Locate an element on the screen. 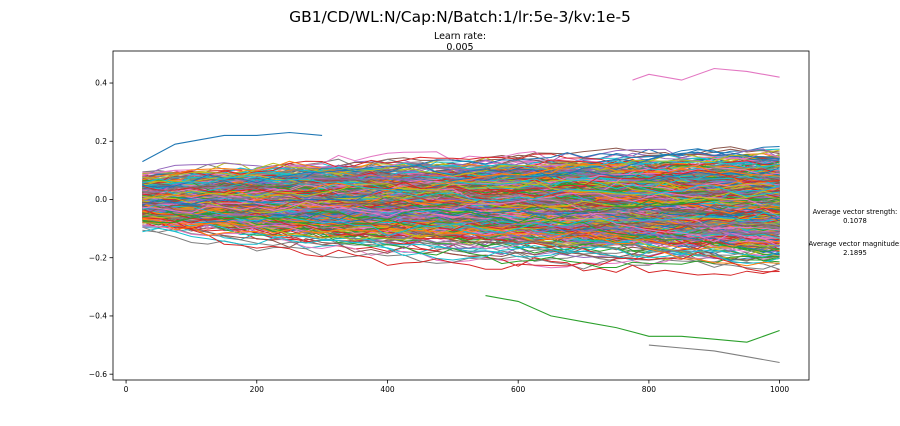  chart-subtitle: Learn rate: 0.005 is located at coordinates (460, 42).